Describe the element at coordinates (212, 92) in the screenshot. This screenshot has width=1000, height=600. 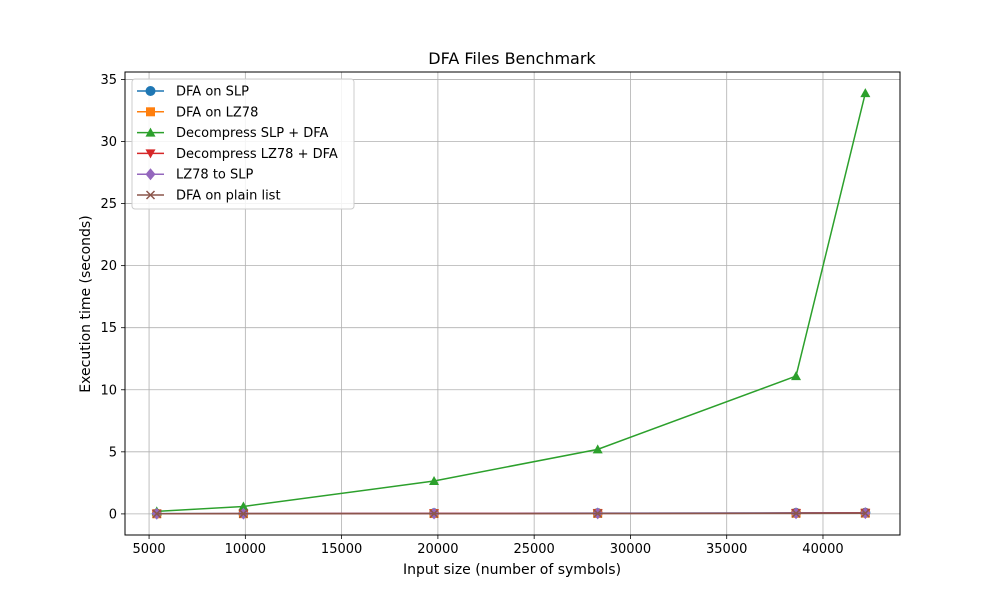
I see `legend-label: DFA on SLP` at that location.